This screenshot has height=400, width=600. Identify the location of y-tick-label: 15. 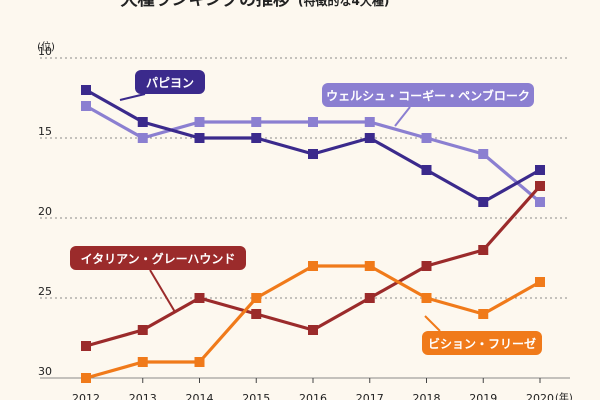
(45, 131).